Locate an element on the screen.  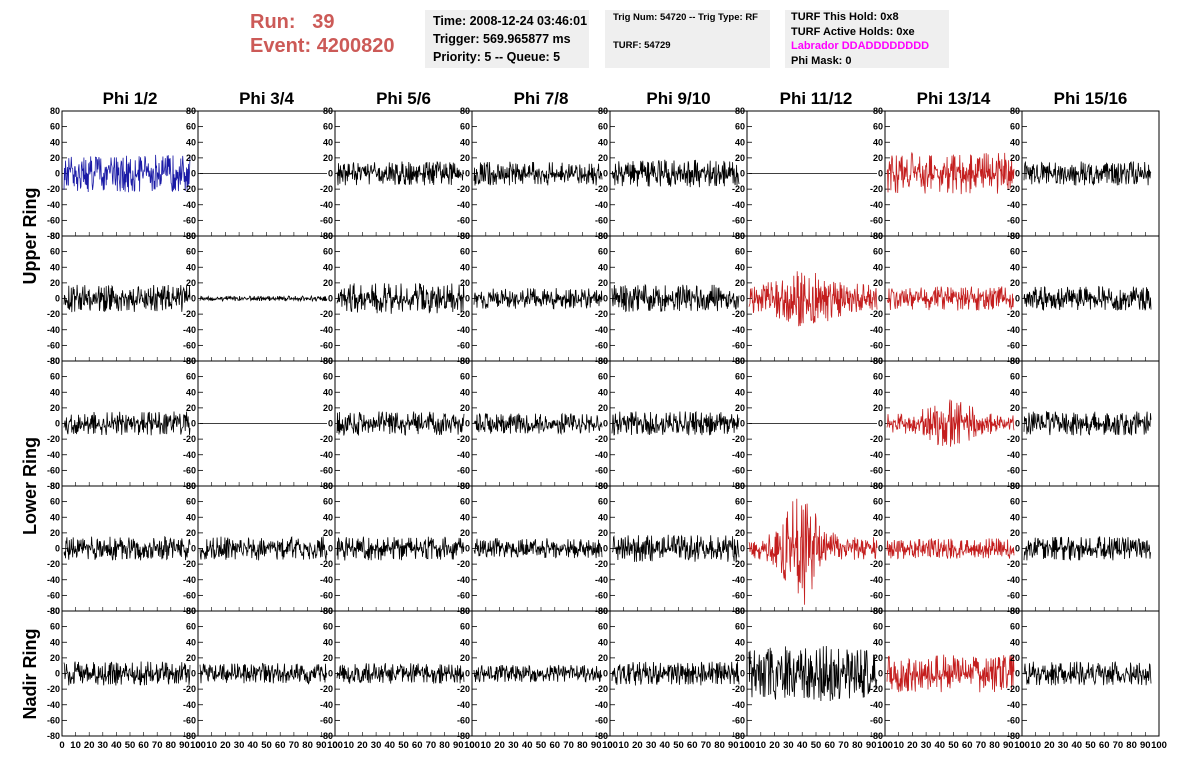
trig-num-type-text: Trig Num: 54720 -- Trig Type: RF is located at coordinates (685, 17).